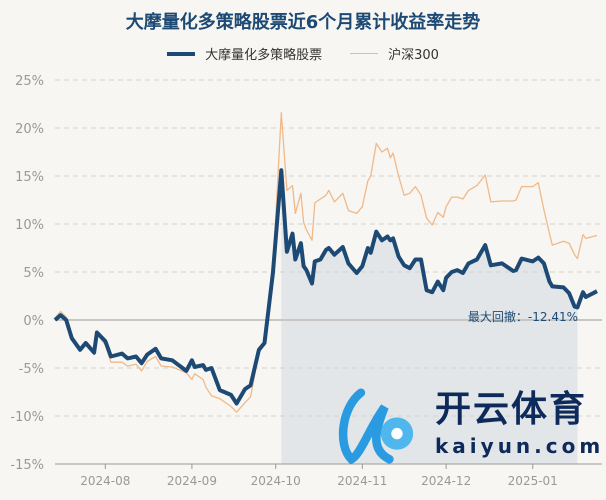  I want to click on y-tick-label: 10%, so click(29, 225).